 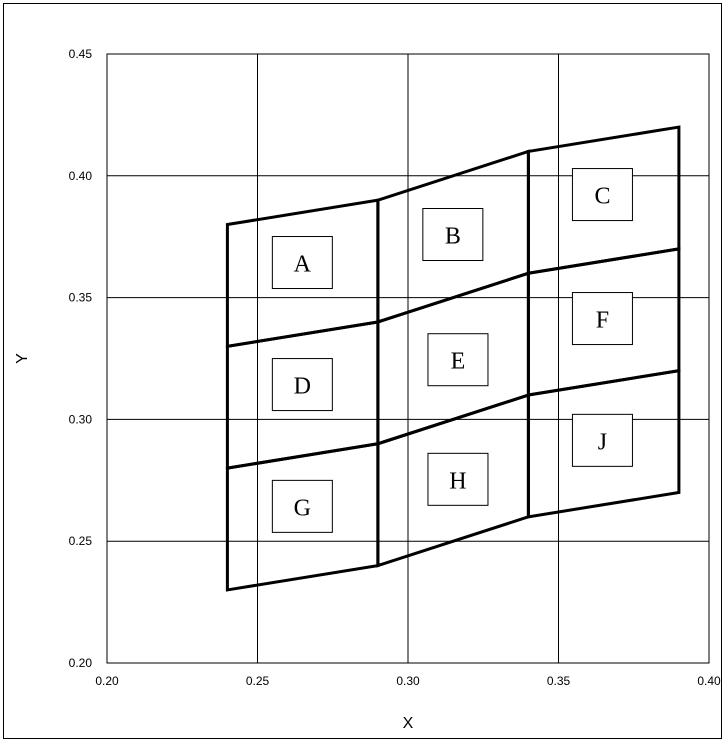 I want to click on y-tick-label: 0.45, so click(x=81, y=54).